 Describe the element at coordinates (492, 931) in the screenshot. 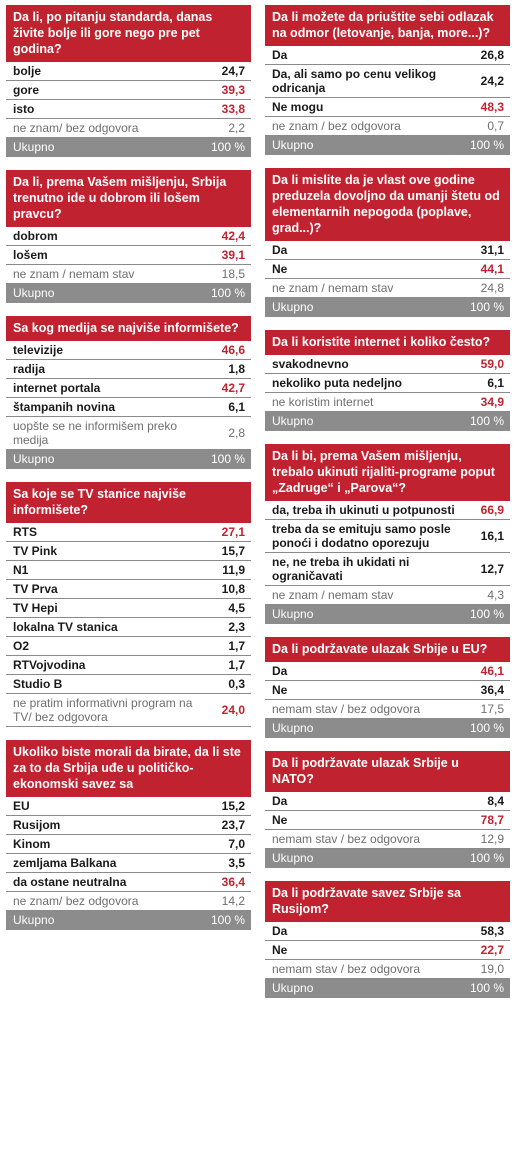

I see `answer-value: 58,3` at that location.